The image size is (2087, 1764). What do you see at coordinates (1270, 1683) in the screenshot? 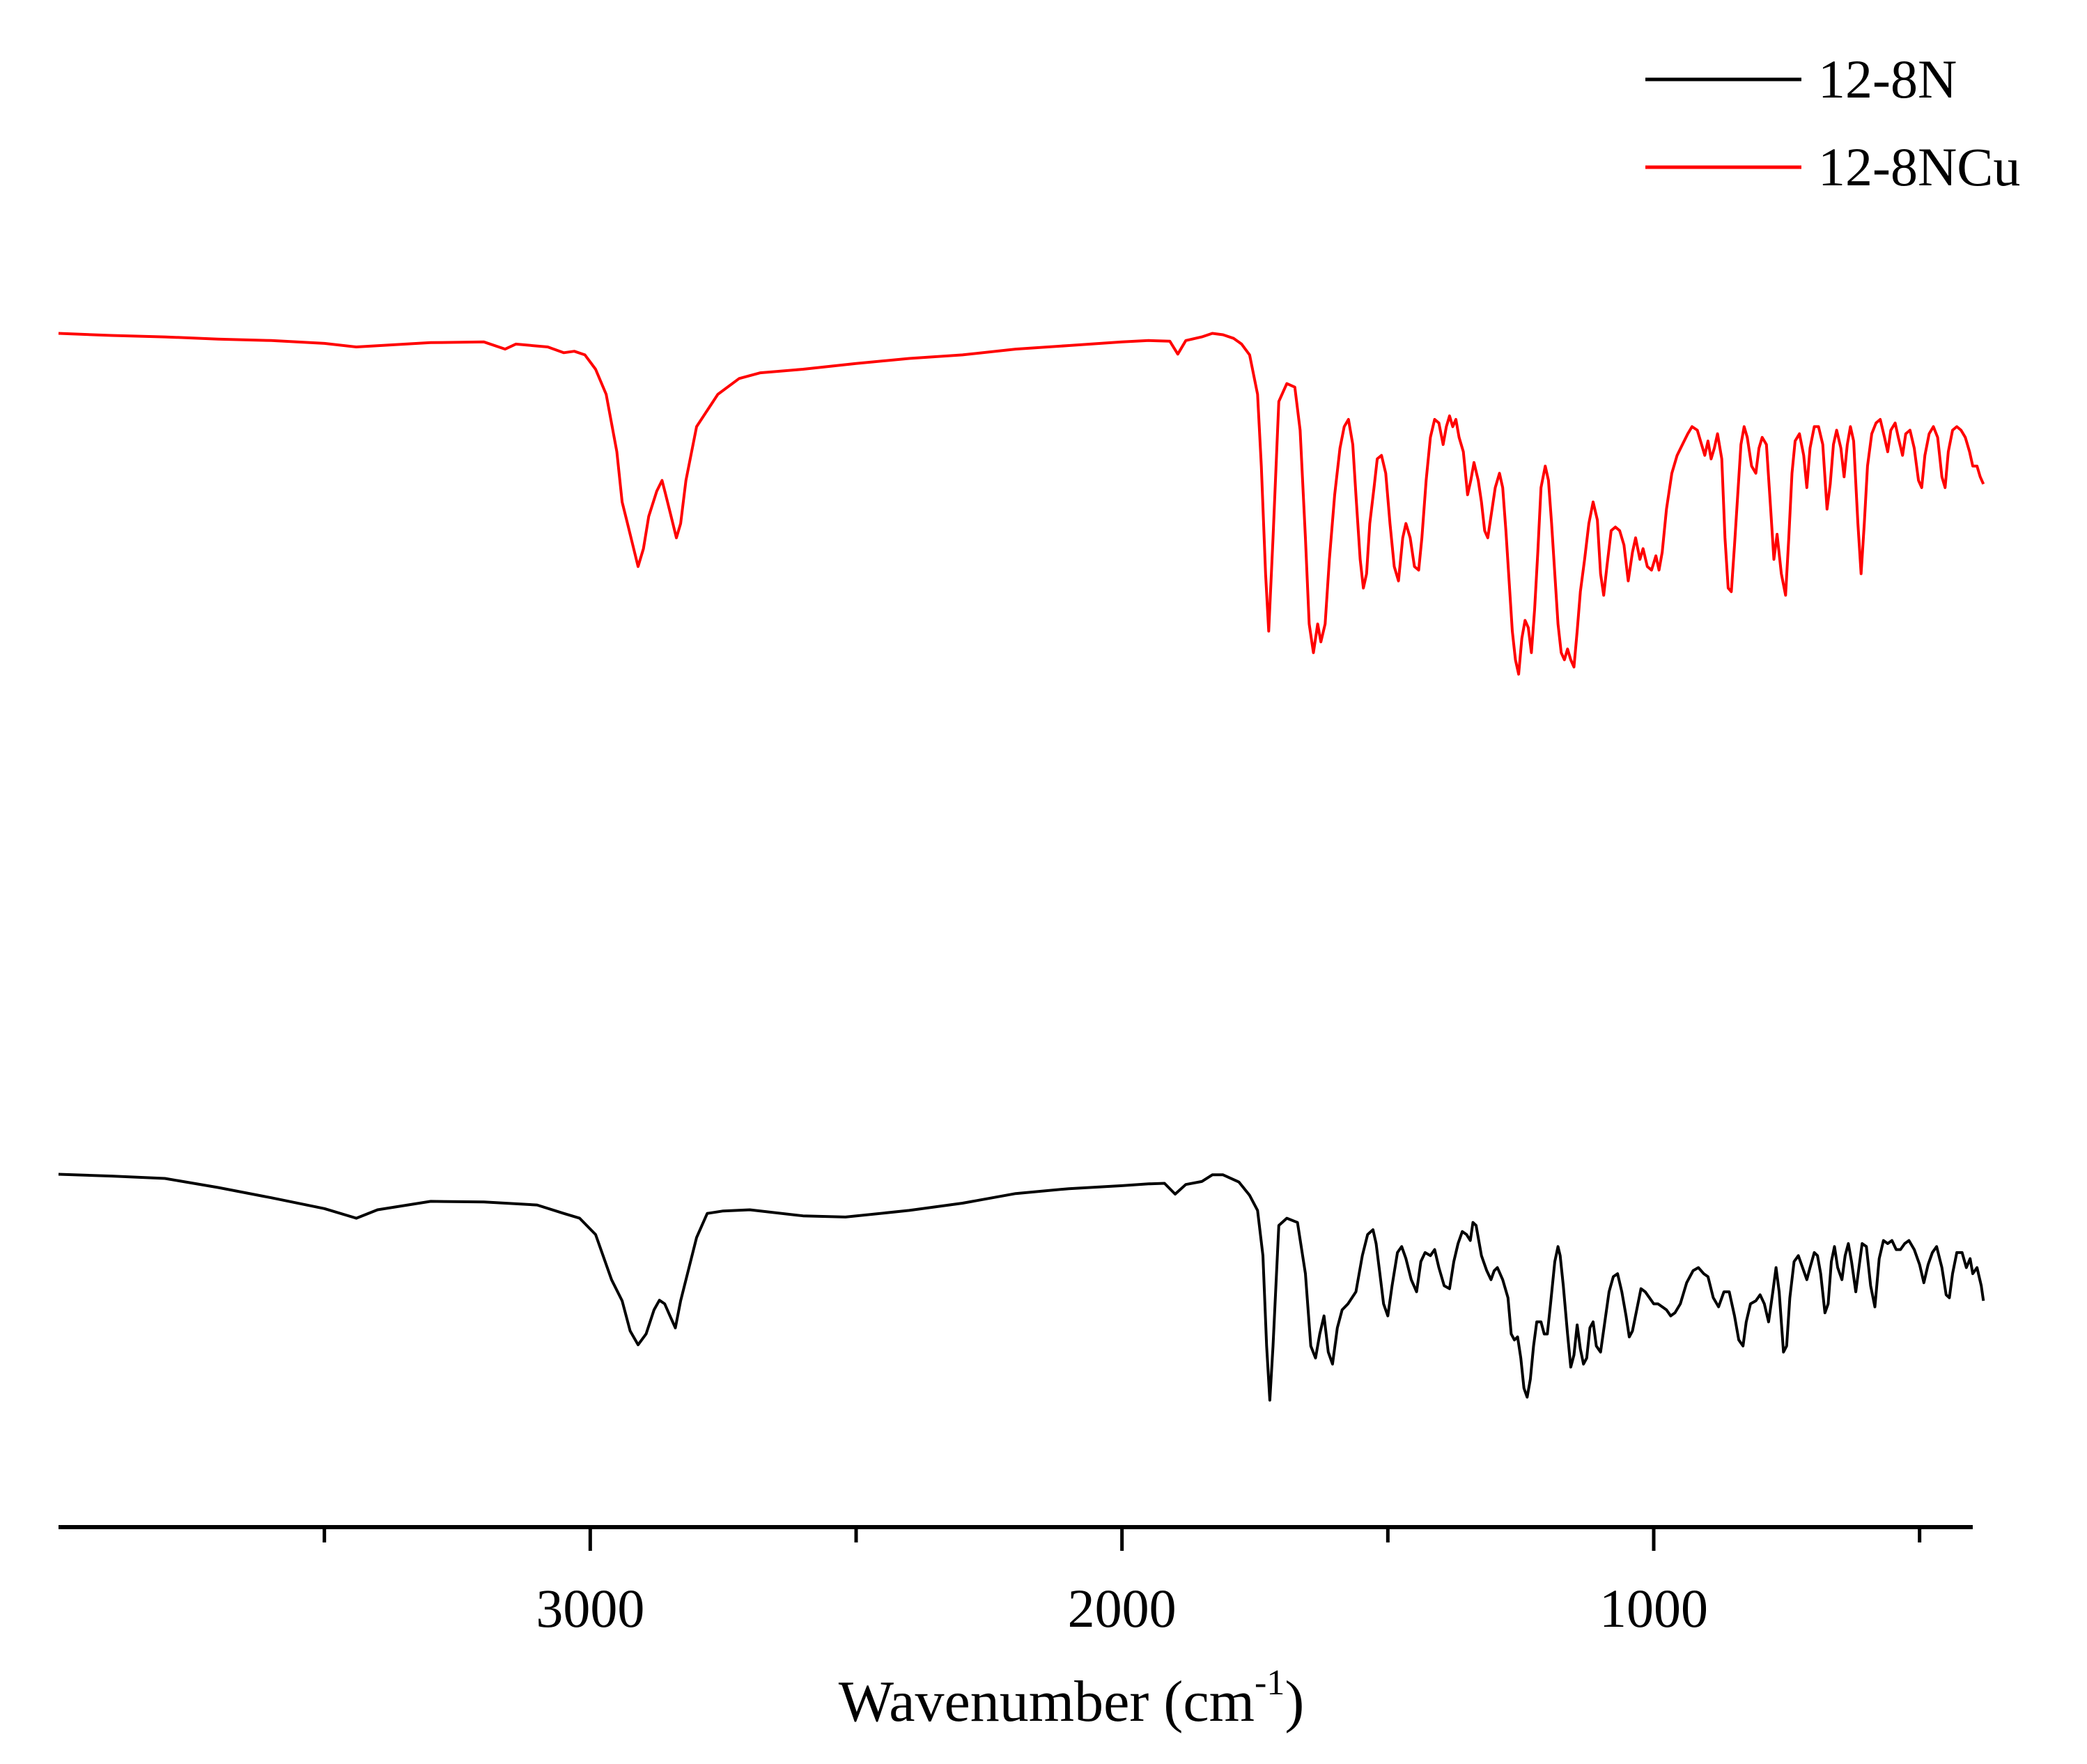
I see `x-axis-title-superscript: -1` at bounding box center [1270, 1683].